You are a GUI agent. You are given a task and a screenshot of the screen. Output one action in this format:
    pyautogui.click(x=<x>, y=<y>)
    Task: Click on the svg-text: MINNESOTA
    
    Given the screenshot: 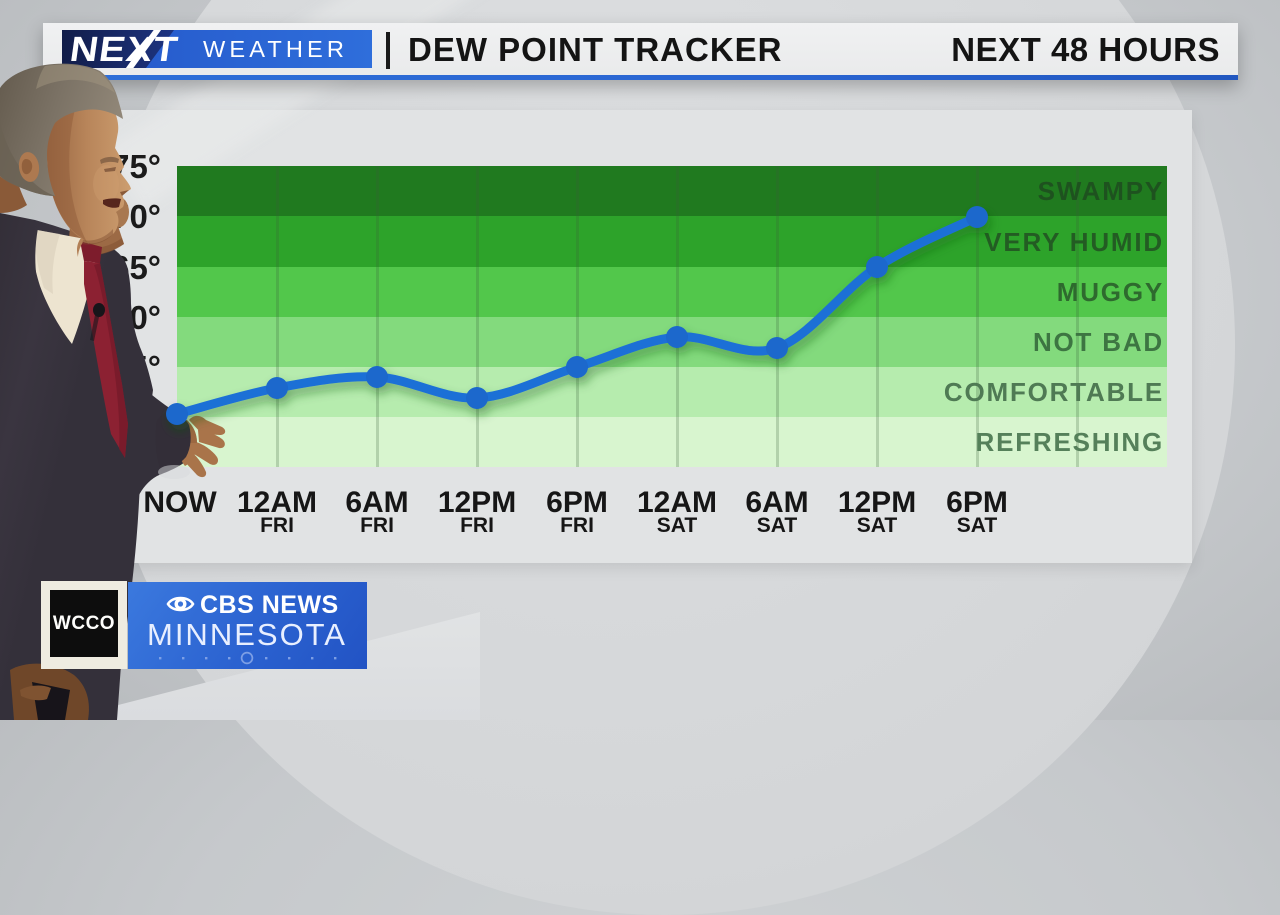 What is the action you would take?
    pyautogui.click(x=247, y=634)
    